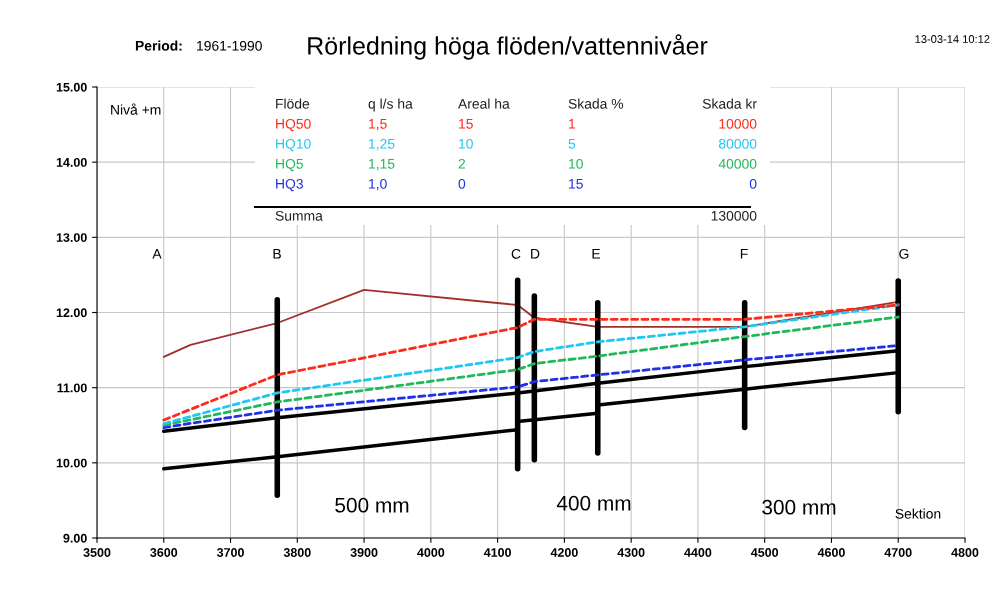  What do you see at coordinates (136, 109) in the screenshot?
I see `y-axis-title: Nivå +m` at bounding box center [136, 109].